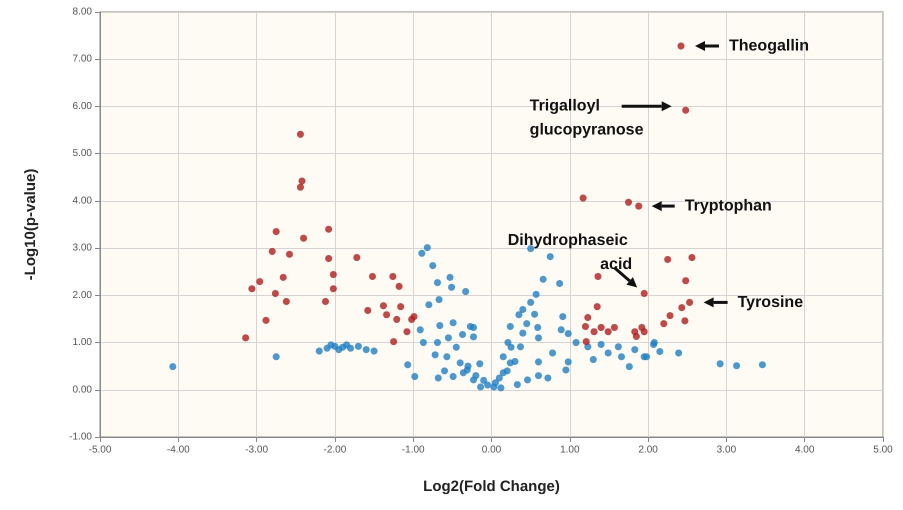 The width and height of the screenshot is (903, 510). Describe the element at coordinates (256, 450) in the screenshot. I see `x-tick-label: -3.00` at that location.